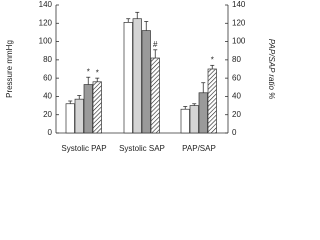 Image resolution: width=320 pixels, height=240 pixels. Describe the element at coordinates (271, 69) in the screenshot. I see `y2-axis-label: PAP/SAP ratio %` at that location.